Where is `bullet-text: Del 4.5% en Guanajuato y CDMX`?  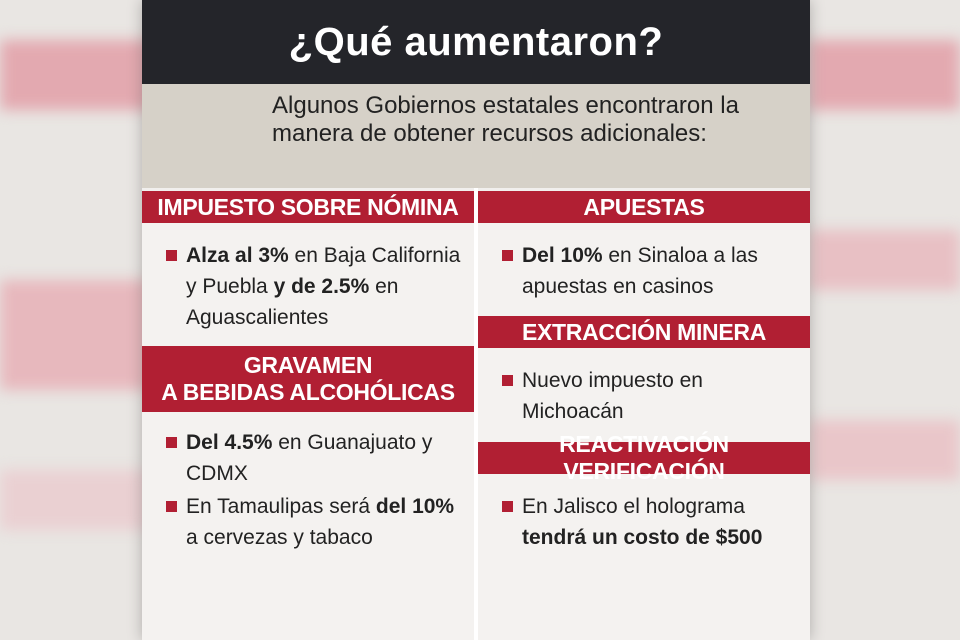 bullet-text: Del 4.5% en Guanajuato y CDMX is located at coordinates (326, 458).